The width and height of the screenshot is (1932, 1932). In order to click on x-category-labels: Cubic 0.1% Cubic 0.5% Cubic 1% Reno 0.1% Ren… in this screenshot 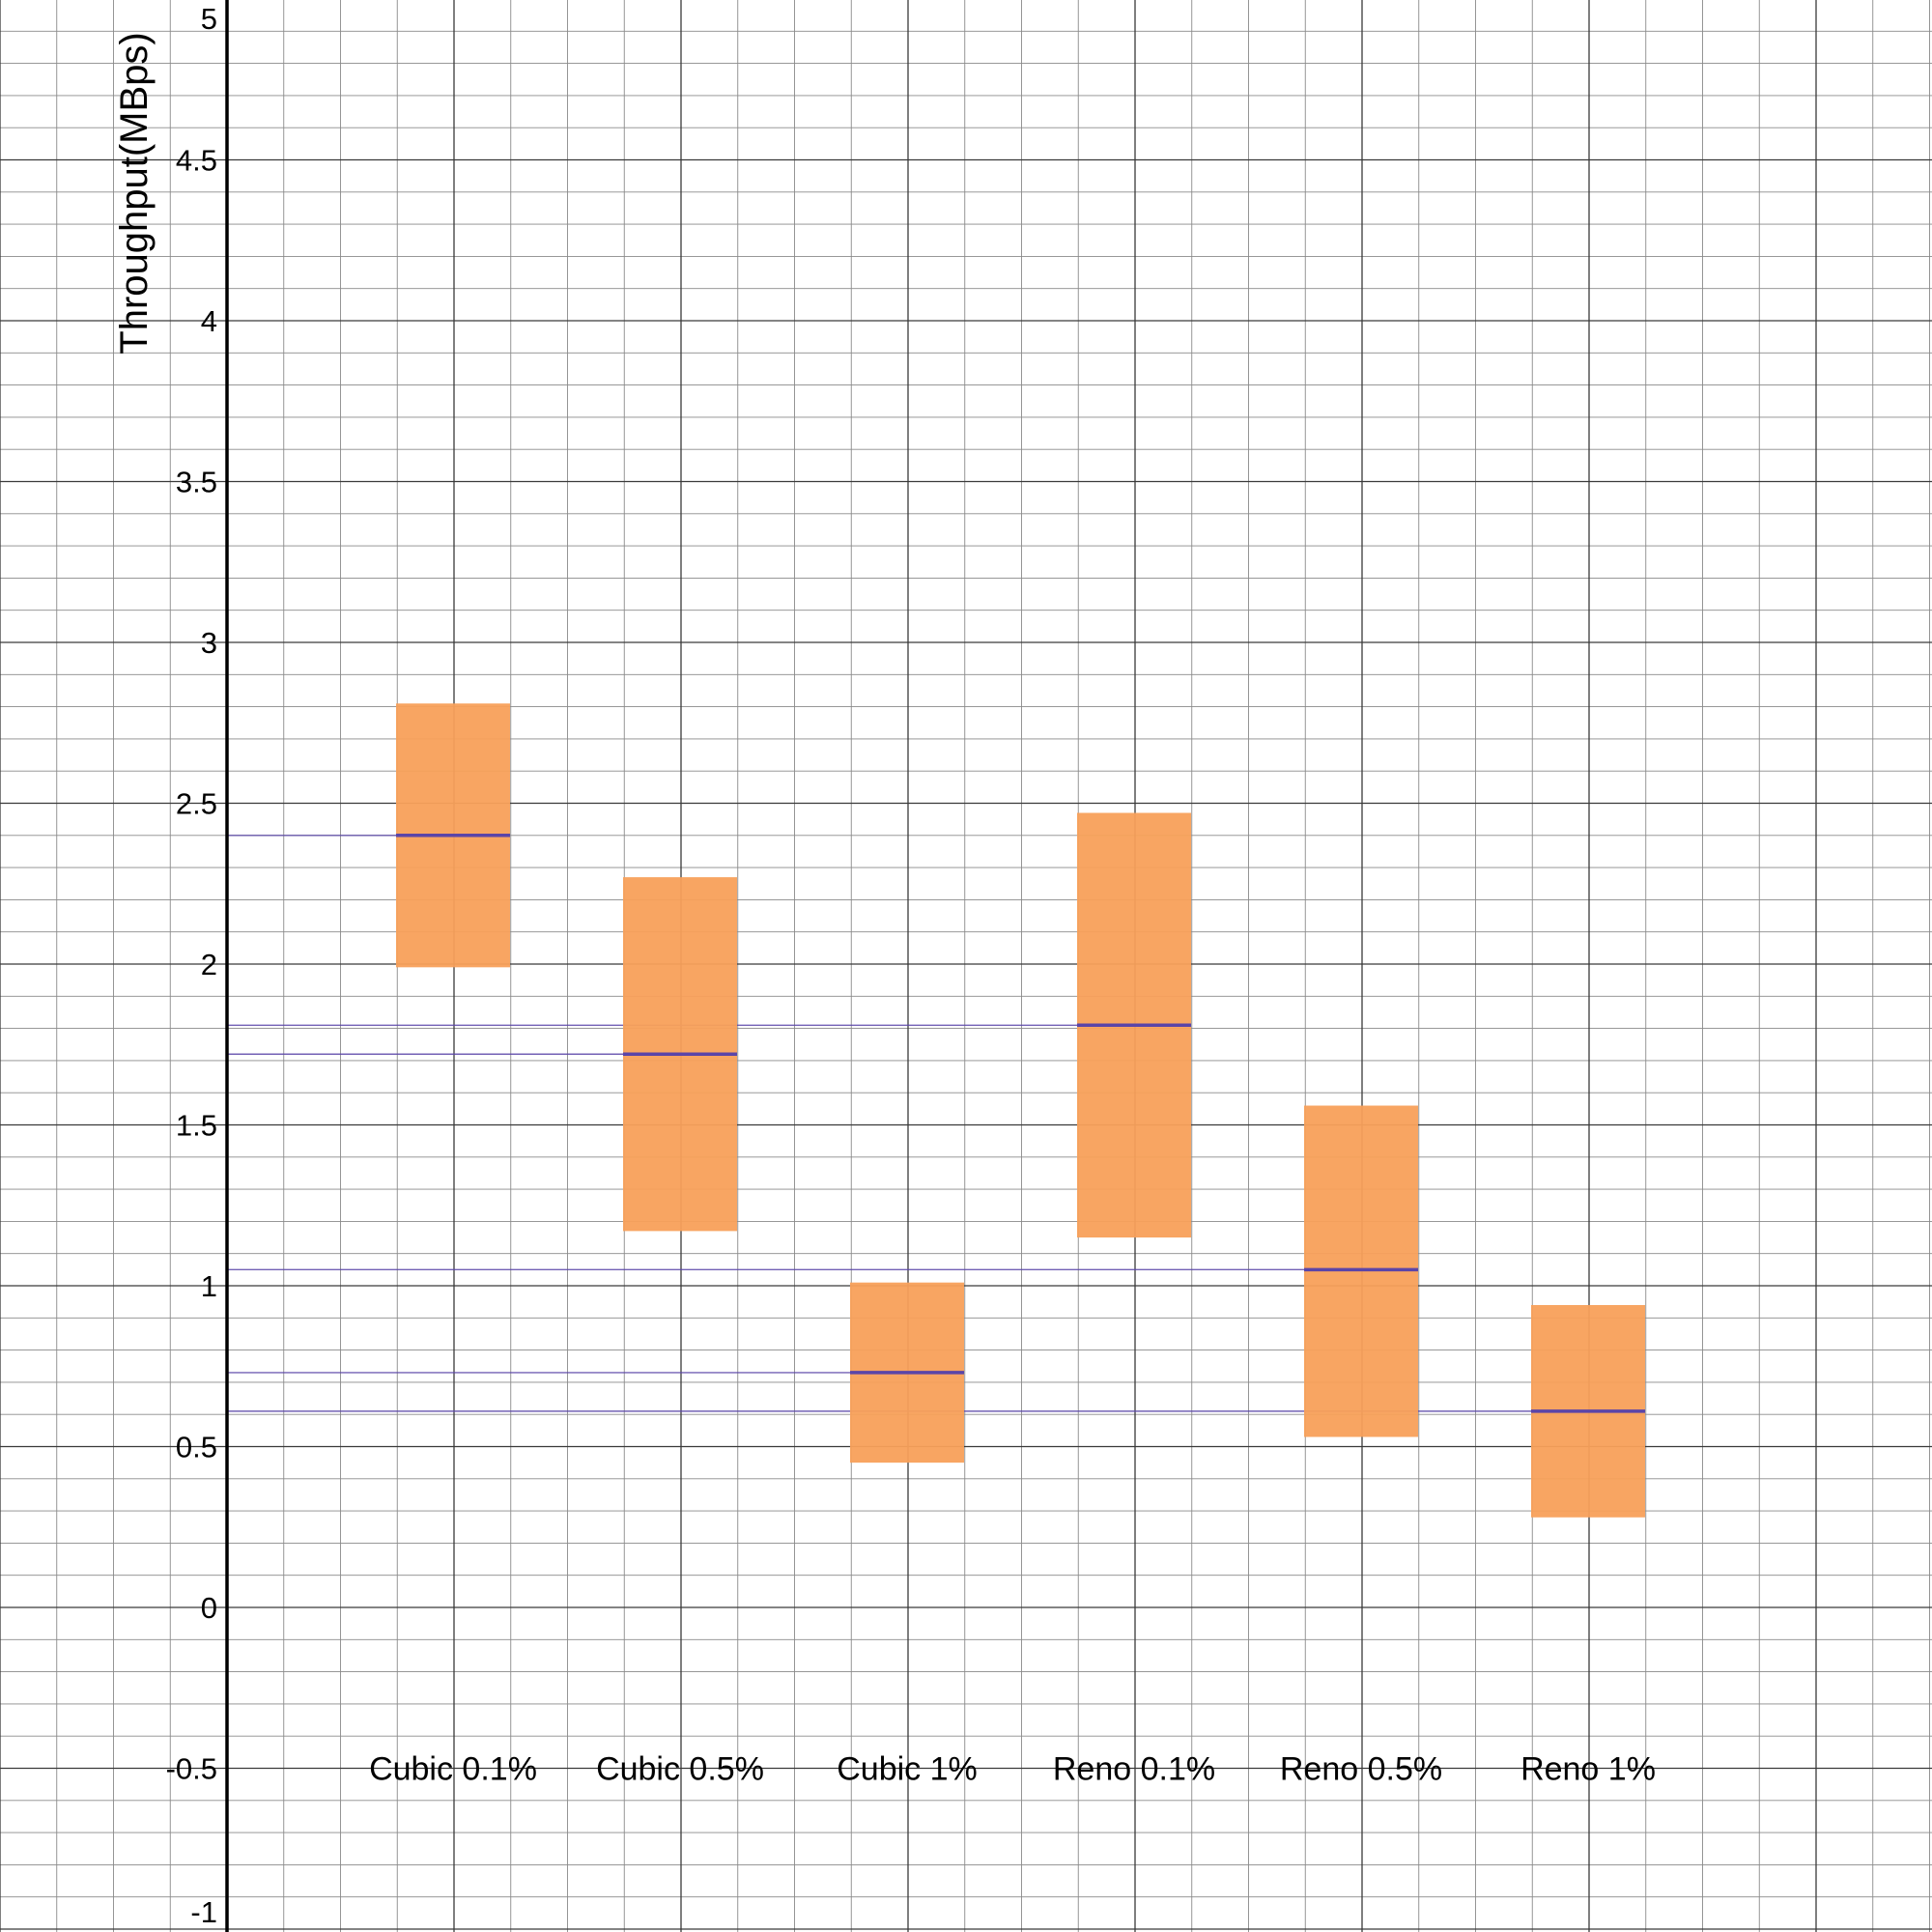, I will do `click(1012, 1769)`.